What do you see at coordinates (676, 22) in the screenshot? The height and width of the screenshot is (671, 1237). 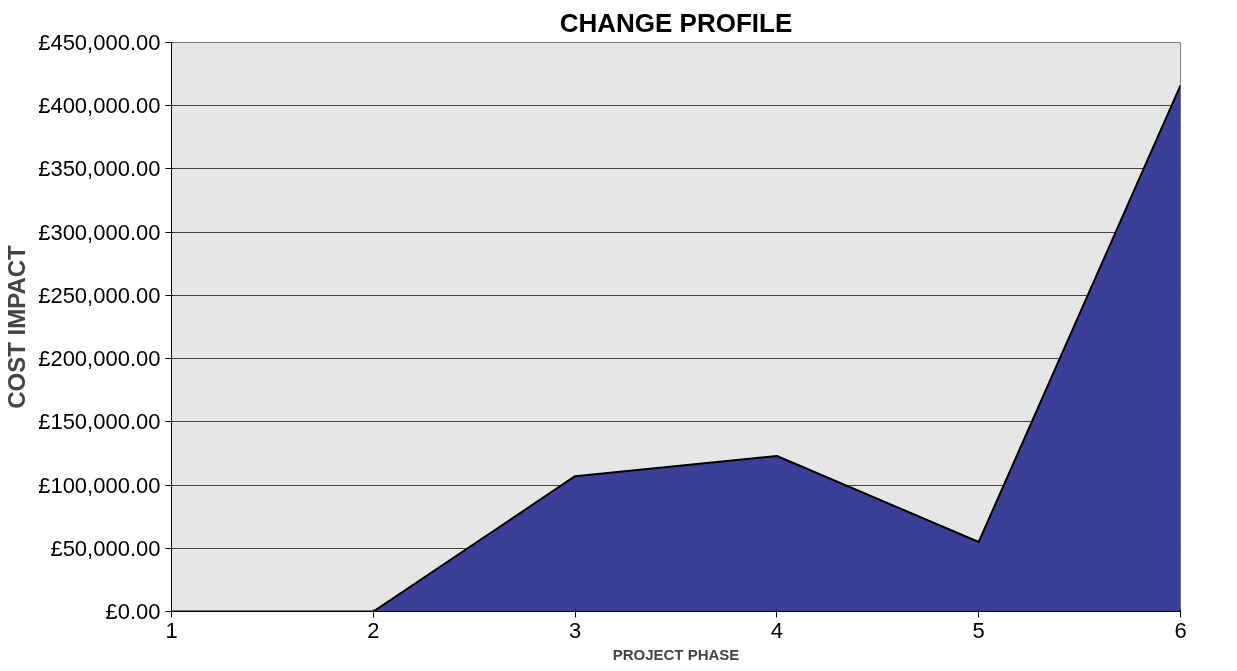 I see `chart-title: CHANGE PROFILE` at bounding box center [676, 22].